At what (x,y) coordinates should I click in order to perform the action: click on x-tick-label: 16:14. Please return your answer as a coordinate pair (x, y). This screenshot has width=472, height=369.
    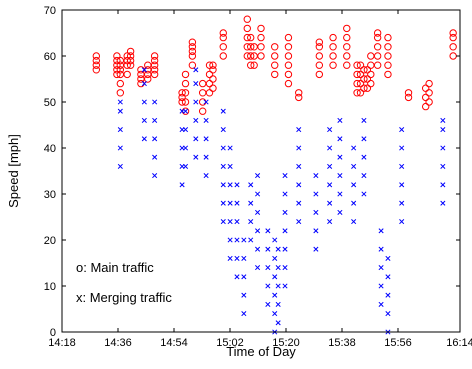
    Looking at the image, I should click on (459, 343).